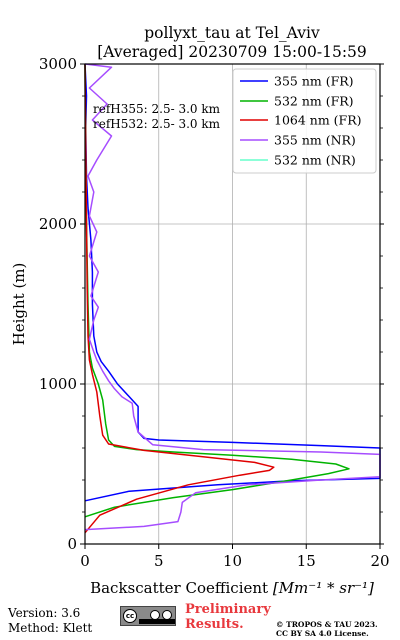 Image resolution: width=400 pixels, height=640 pixels. What do you see at coordinates (327, 624) in the screenshot?
I see `copyright-line1: © TROPOS & TAU 2023.` at bounding box center [327, 624].